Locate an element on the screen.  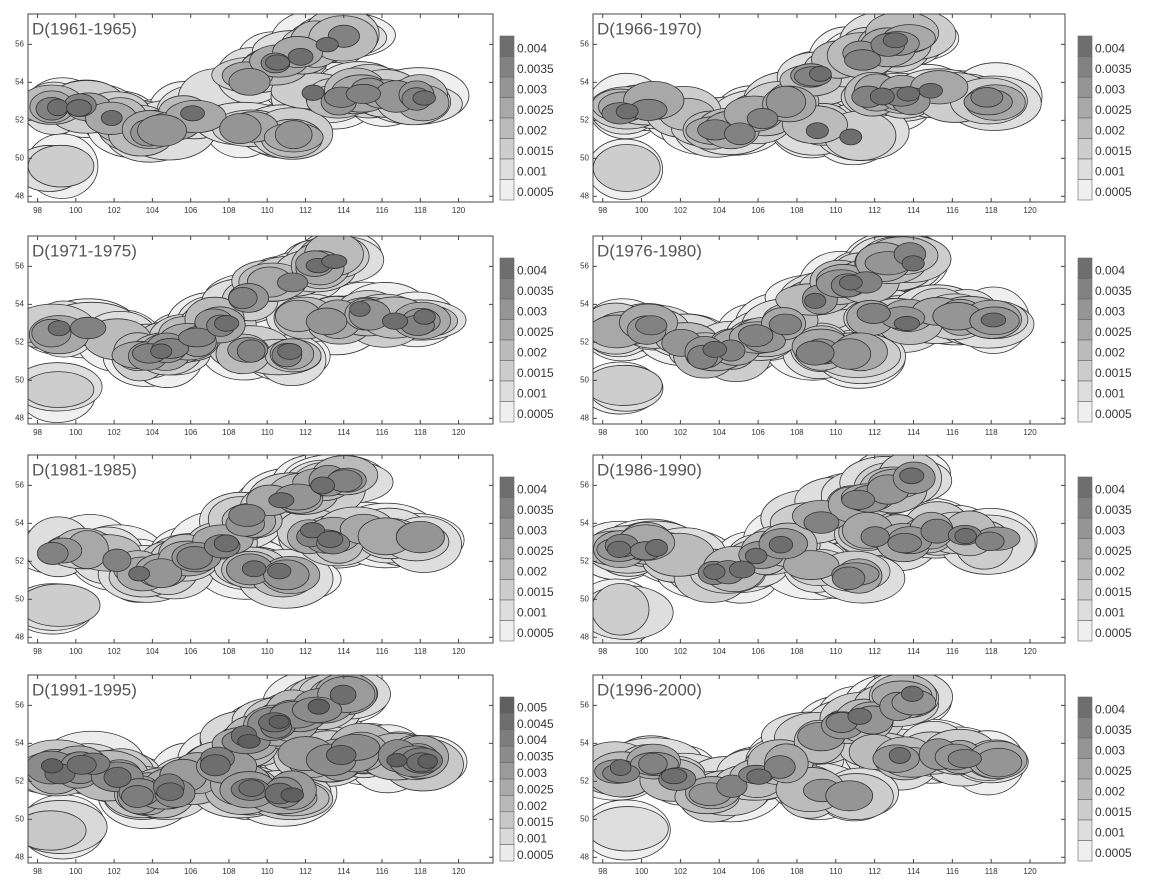
colorbar-label: 0.002 is located at coordinates (532, 130).